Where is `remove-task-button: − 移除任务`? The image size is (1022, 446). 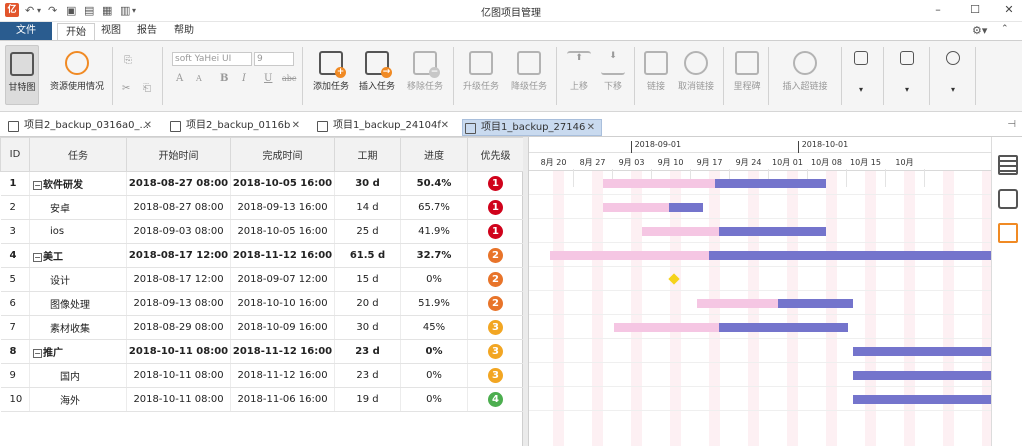 remove-task-button: − 移除任务 is located at coordinates (425, 71).